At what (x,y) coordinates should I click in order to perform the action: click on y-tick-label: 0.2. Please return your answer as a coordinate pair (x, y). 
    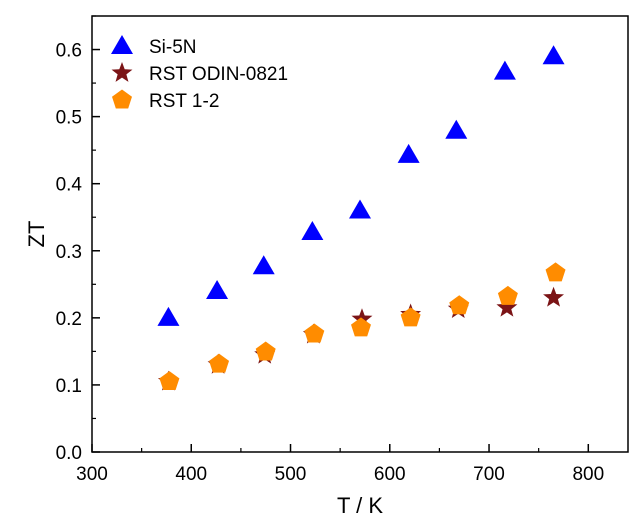
    Looking at the image, I should click on (69, 319).